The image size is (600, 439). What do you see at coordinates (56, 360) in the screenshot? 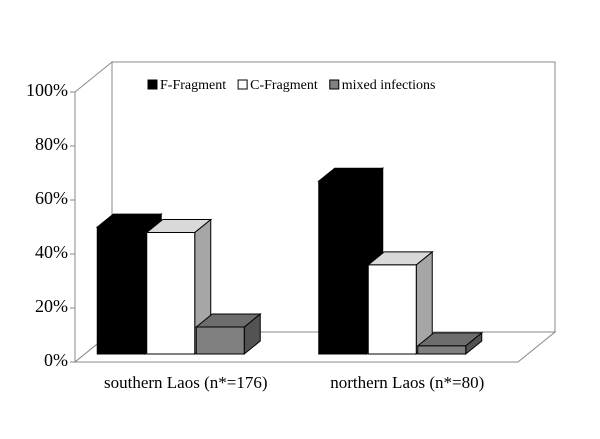
I see `y-tick-label: 0%` at bounding box center [56, 360].